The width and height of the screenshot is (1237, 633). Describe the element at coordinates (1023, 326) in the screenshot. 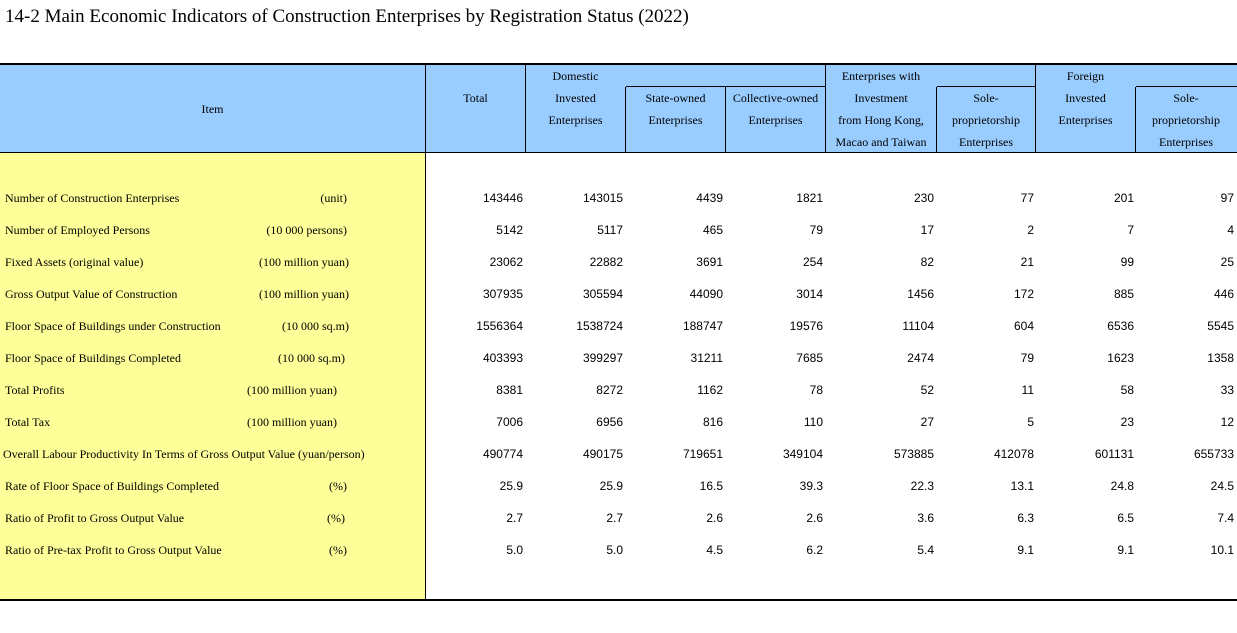

I see `table-cell: 604` at that location.